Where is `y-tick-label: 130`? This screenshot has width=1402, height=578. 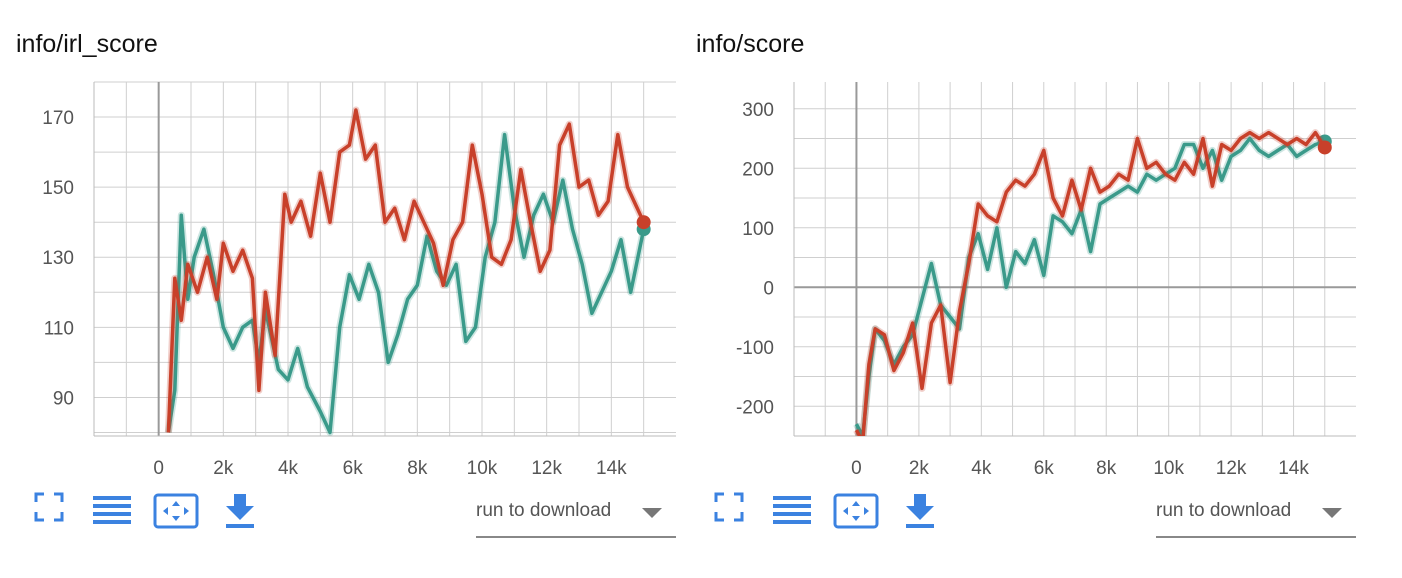 y-tick-label: 130 is located at coordinates (58, 258).